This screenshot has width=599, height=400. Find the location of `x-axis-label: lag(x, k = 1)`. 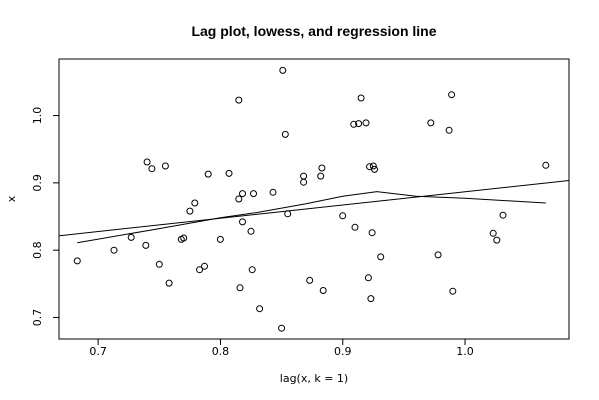

x-axis-label: lag(x, k = 1) is located at coordinates (314, 378).